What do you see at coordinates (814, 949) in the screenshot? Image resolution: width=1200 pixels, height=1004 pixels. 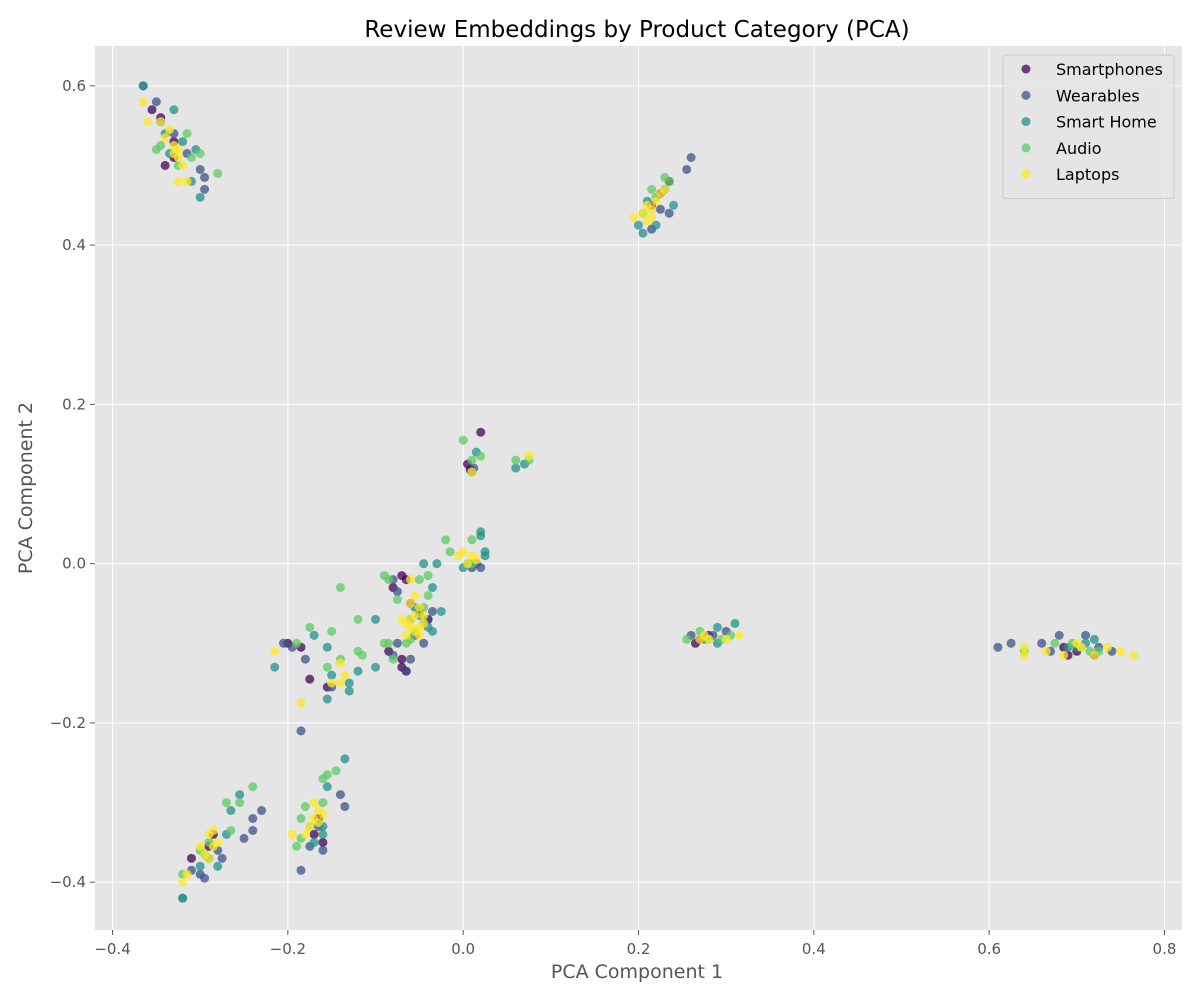 I see `x-tick-label: 0.4` at bounding box center [814, 949].